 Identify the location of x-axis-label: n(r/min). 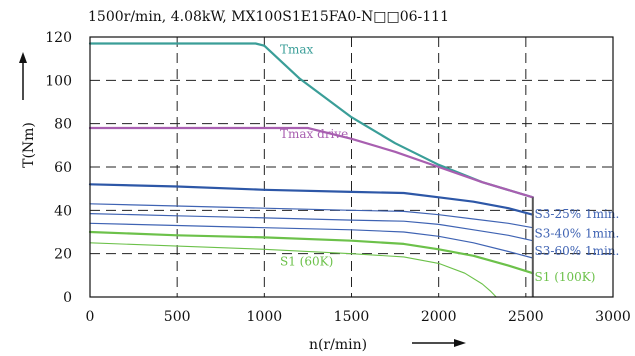
(338, 345).